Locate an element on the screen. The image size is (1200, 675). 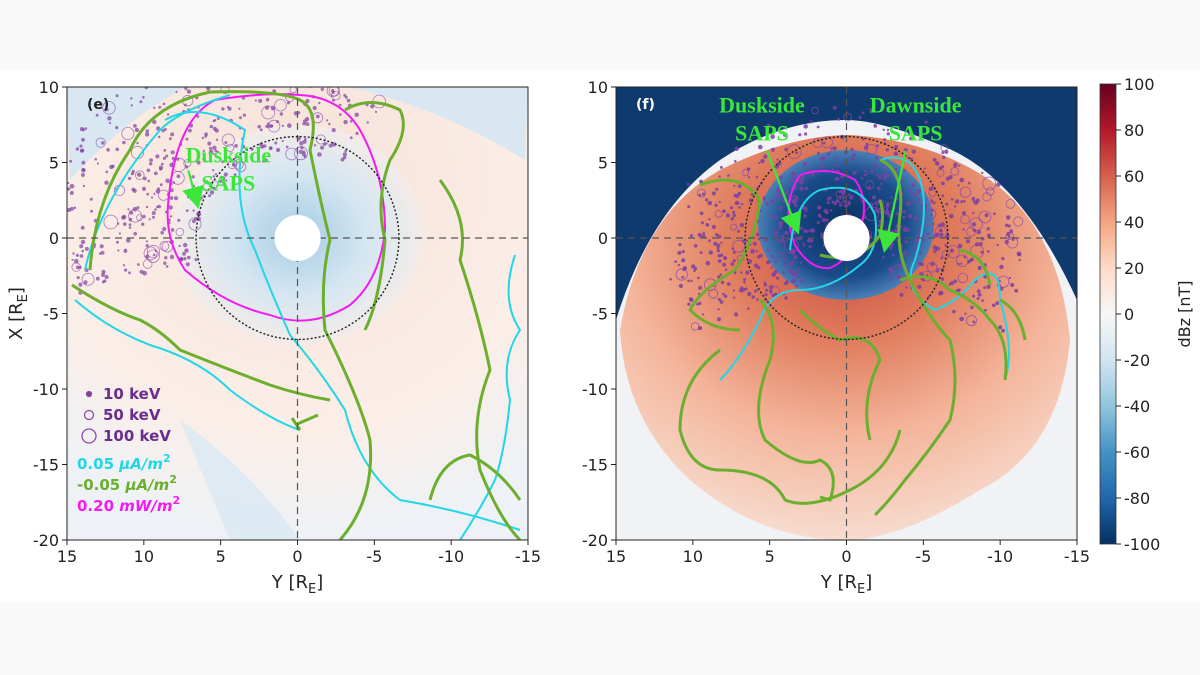
panel-e-y-axis-label: X [RE] is located at coordinates (18, 313).